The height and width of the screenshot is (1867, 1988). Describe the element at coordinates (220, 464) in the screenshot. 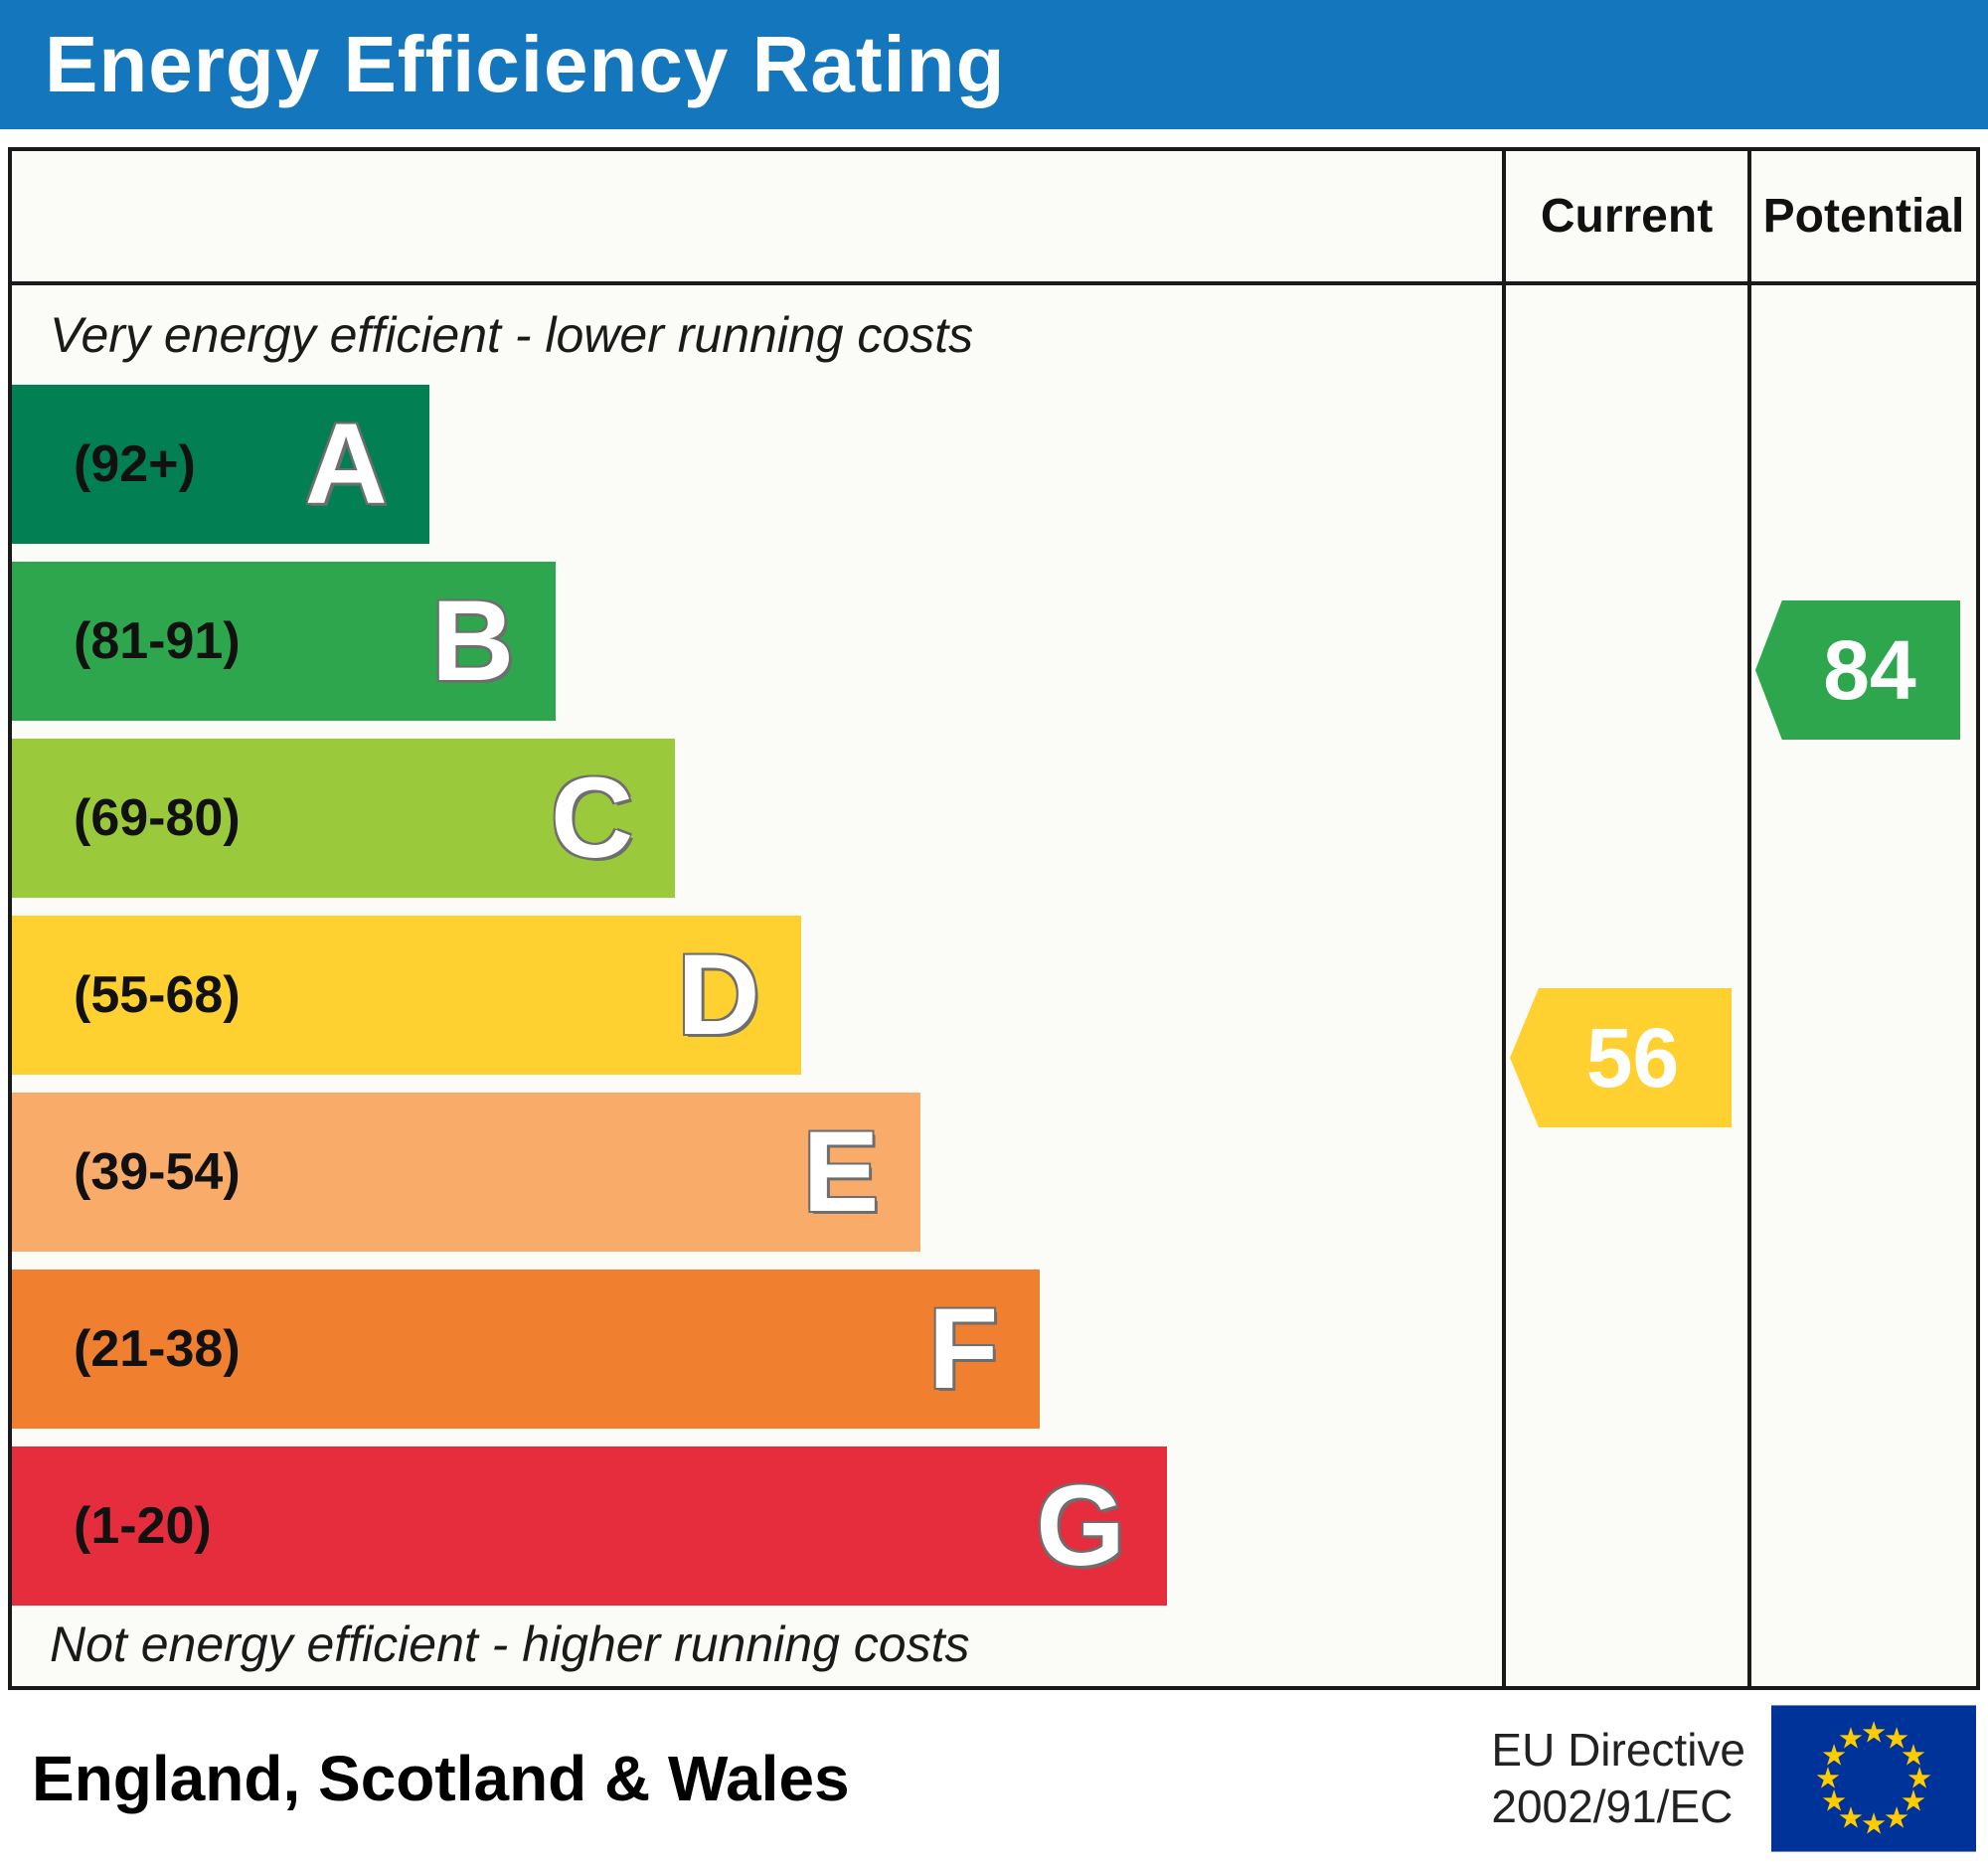

I see `band-bar-a: (92+) A` at that location.